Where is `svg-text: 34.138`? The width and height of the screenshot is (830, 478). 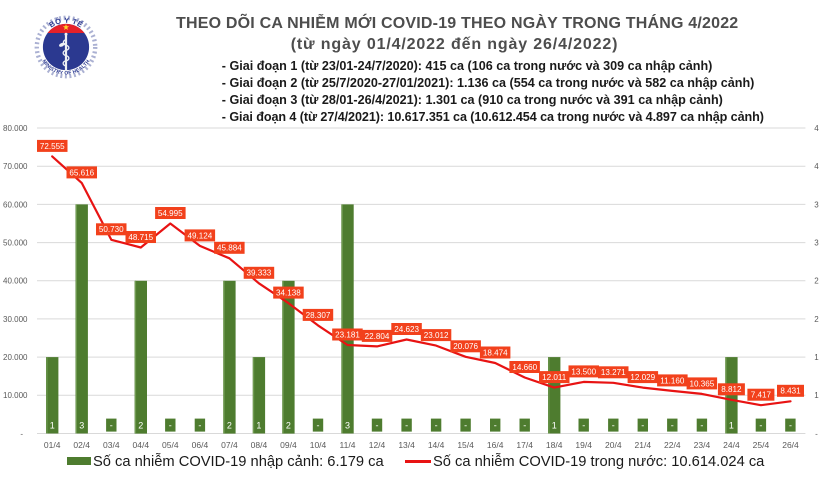 svg-text: 34.138 is located at coordinates (288, 293).